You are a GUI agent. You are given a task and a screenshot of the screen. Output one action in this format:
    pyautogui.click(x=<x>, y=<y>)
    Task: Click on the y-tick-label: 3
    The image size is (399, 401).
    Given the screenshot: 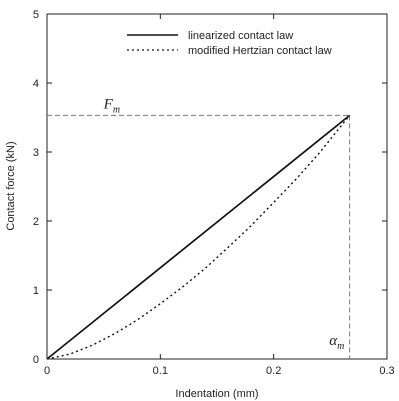 What is the action you would take?
    pyautogui.click(x=36, y=153)
    